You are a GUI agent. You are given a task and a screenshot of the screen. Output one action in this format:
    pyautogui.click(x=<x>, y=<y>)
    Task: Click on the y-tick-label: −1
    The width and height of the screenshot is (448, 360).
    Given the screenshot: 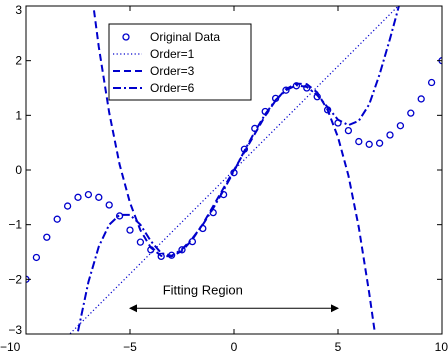 What is the action you would take?
    pyautogui.click(x=15, y=225)
    